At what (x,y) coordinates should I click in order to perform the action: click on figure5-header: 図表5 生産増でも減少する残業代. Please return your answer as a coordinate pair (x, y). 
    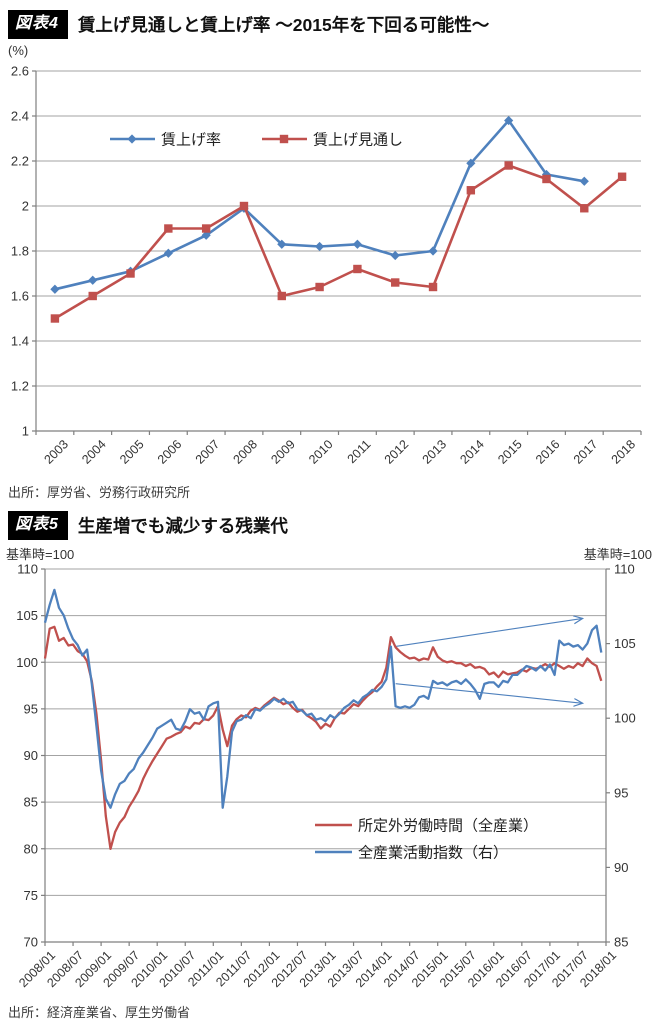
    Looking at the image, I should click on (329, 525).